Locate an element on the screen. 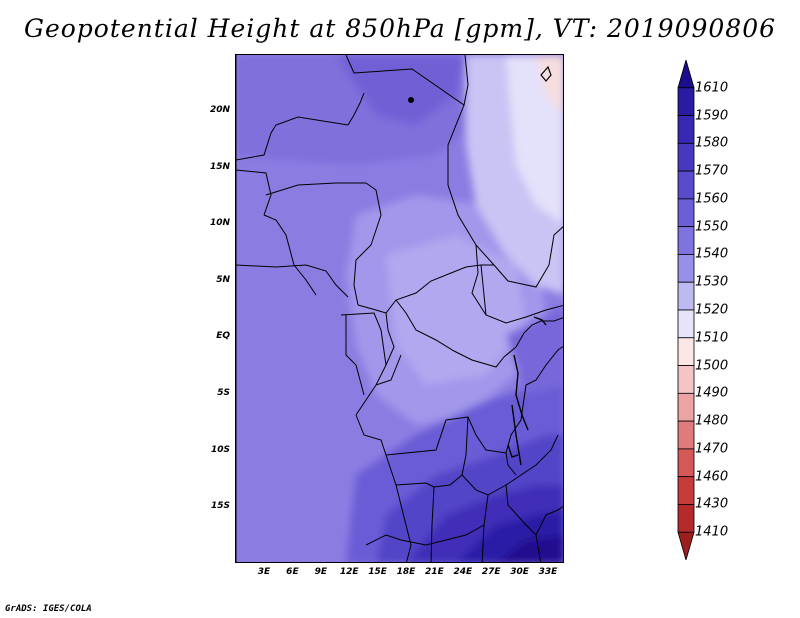 The width and height of the screenshot is (800, 618). x-tick-label: 21E is located at coordinates (434, 572).